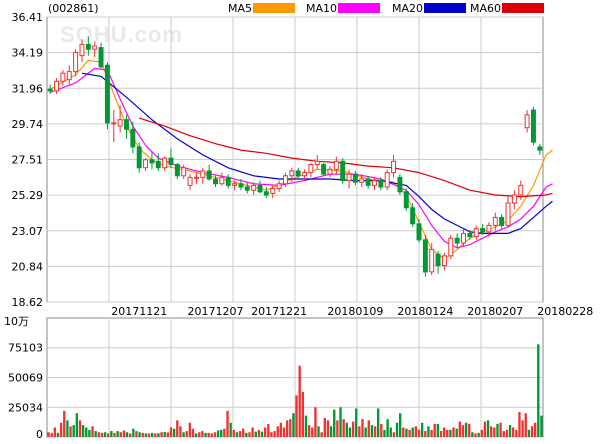  I want to click on date-tick-label: 20180207, so click(495, 311).